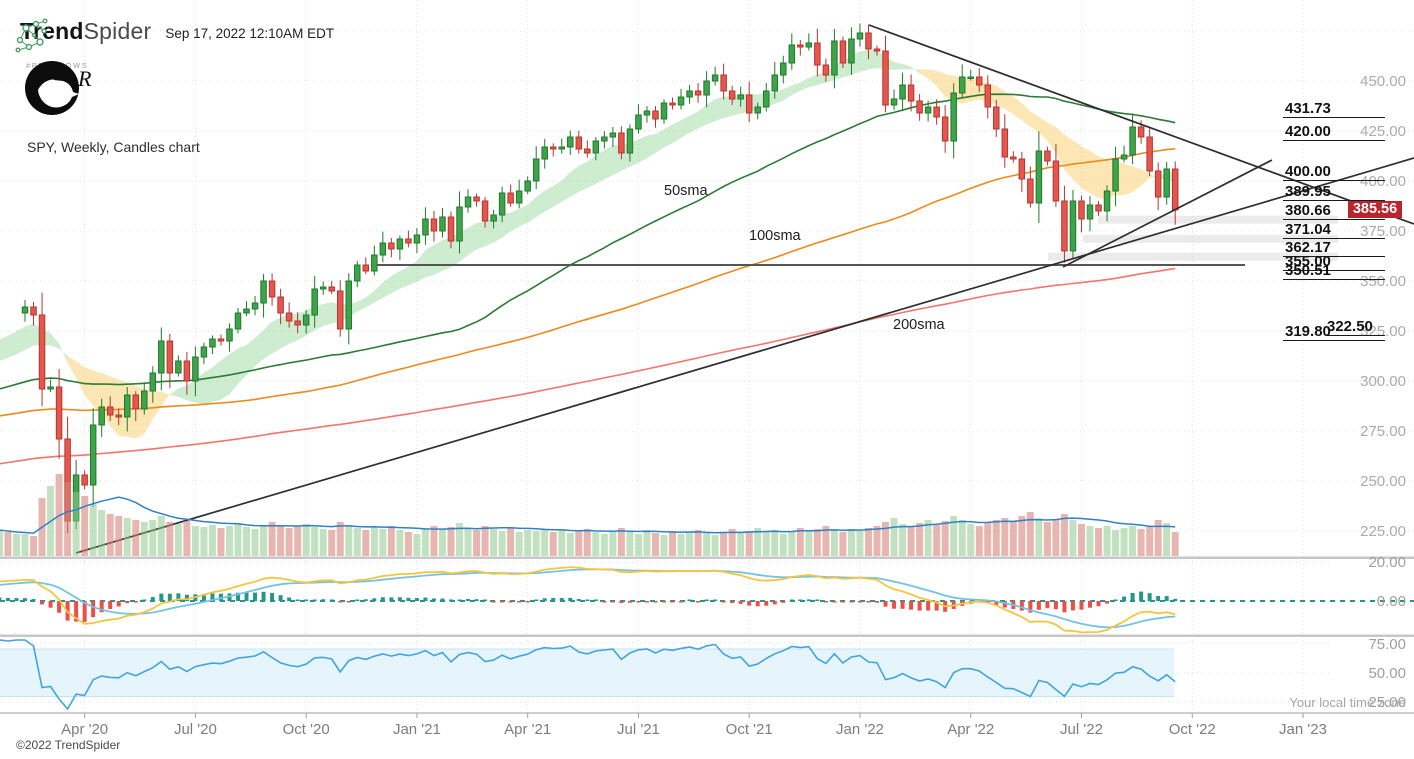 The image size is (1414, 759). I want to click on watermark-logo: R #PECKNOWS, so click(69, 87).